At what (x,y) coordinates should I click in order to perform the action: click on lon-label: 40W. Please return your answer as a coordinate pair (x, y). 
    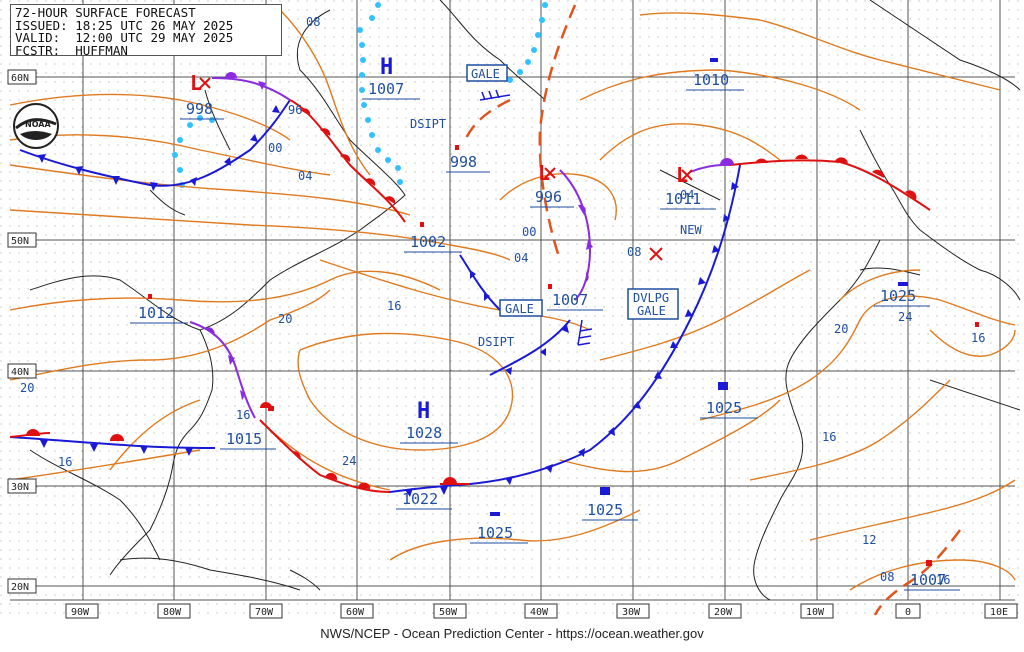
    Looking at the image, I should click on (539, 612).